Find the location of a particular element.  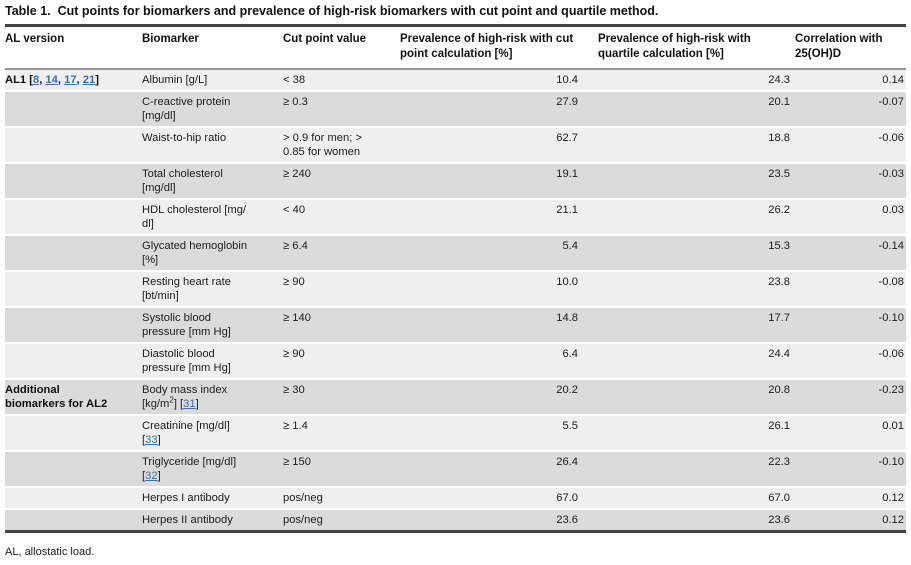

reference-link: 17 is located at coordinates (70, 80).